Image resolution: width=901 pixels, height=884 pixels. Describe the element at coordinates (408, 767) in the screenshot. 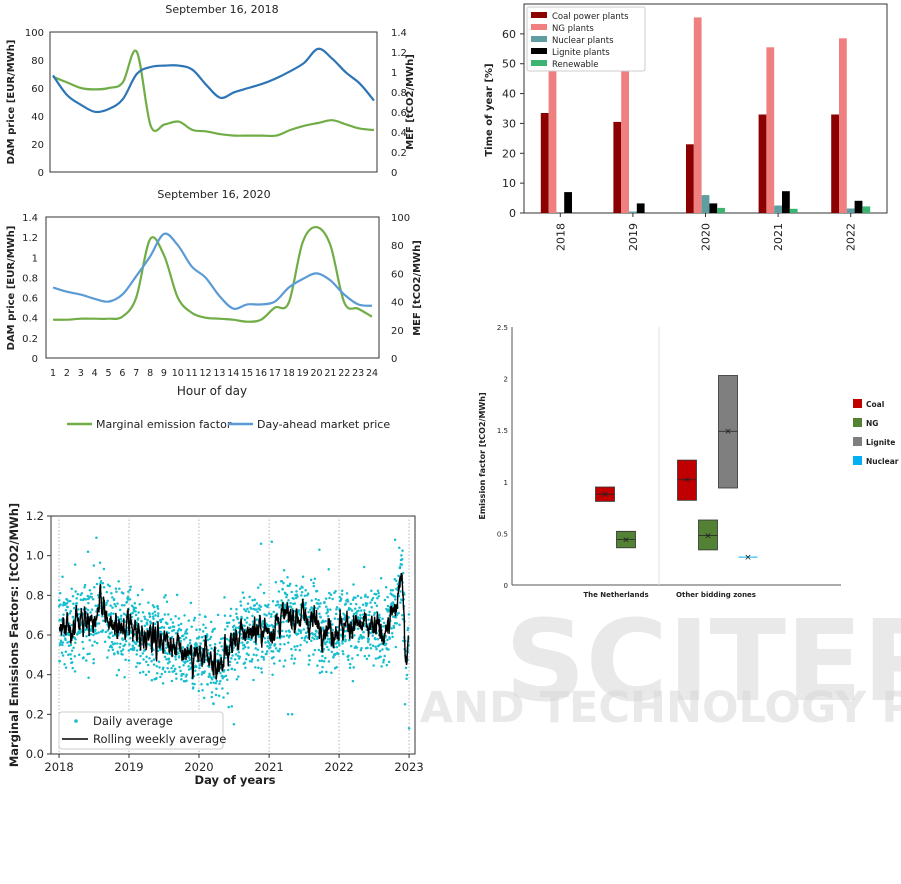

I see `x-tick-label: 2023` at that location.